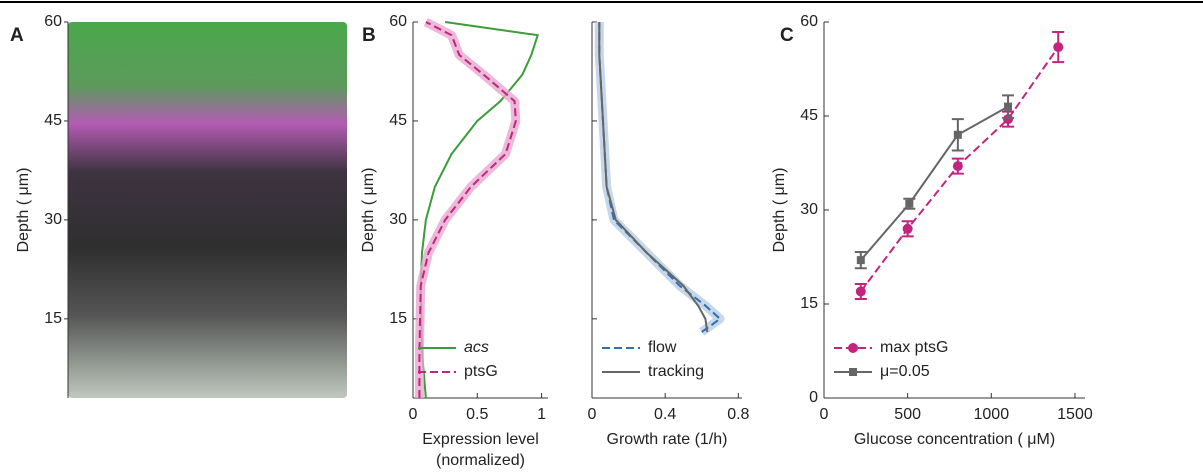  Describe the element at coordinates (905, 371) in the screenshot. I see `legend-label: μ=0.05` at that location.